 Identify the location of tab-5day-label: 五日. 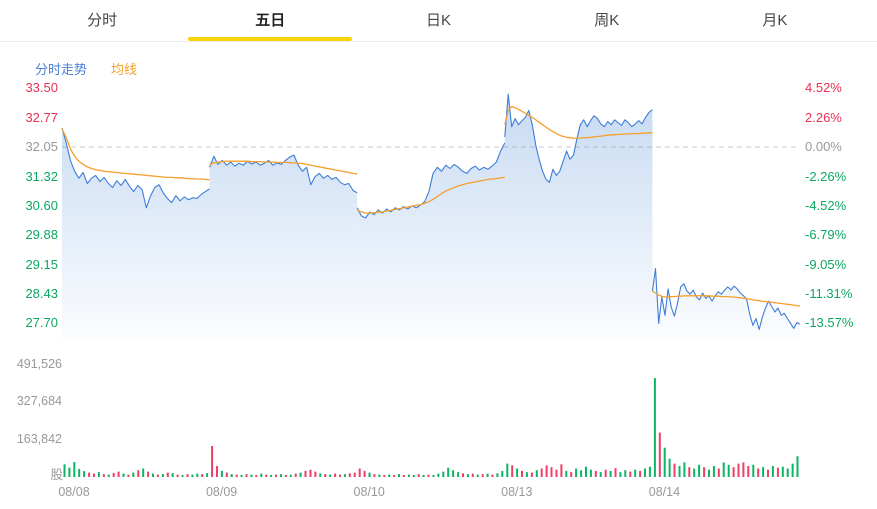
(270, 20).